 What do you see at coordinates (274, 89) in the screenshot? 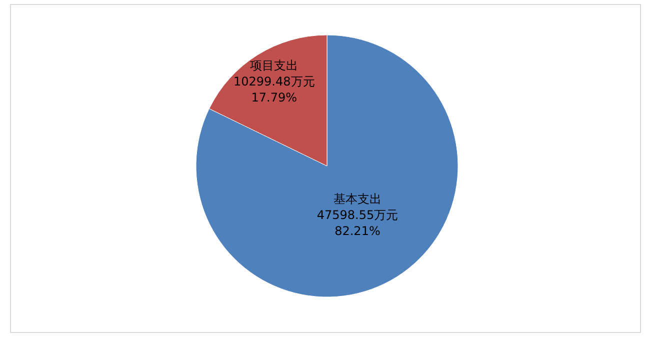
I see `data-label: 10299.48万元 17.79%` at bounding box center [274, 89].